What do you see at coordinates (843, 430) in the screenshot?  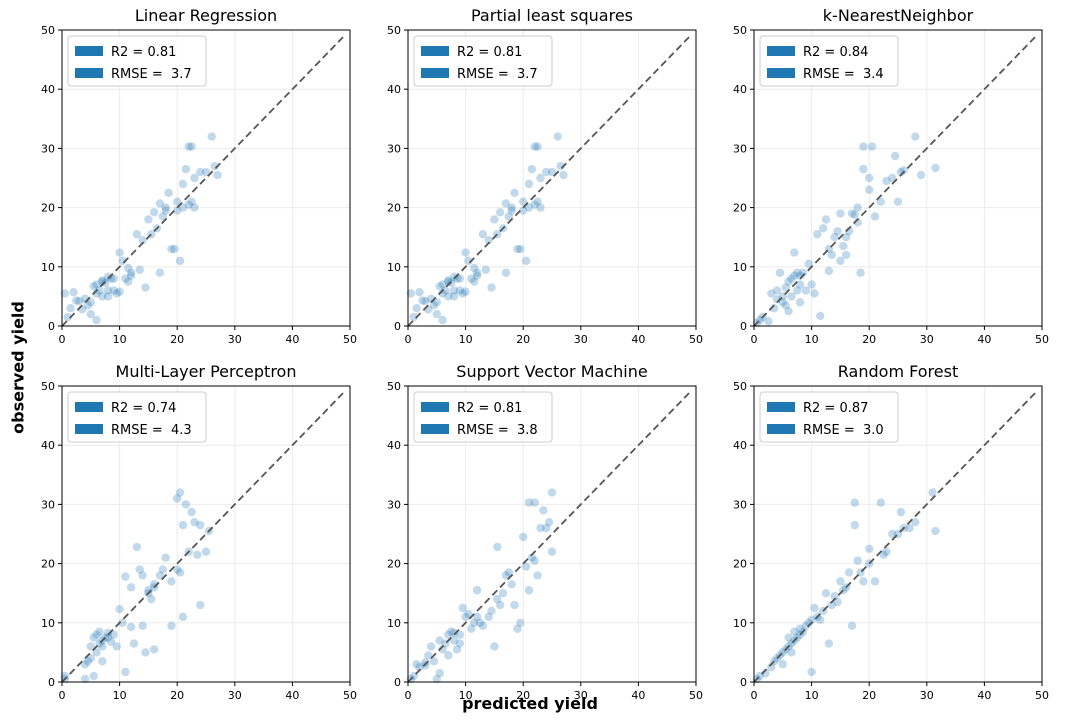 I see `legend-label: RMSE = 3.0` at bounding box center [843, 430].